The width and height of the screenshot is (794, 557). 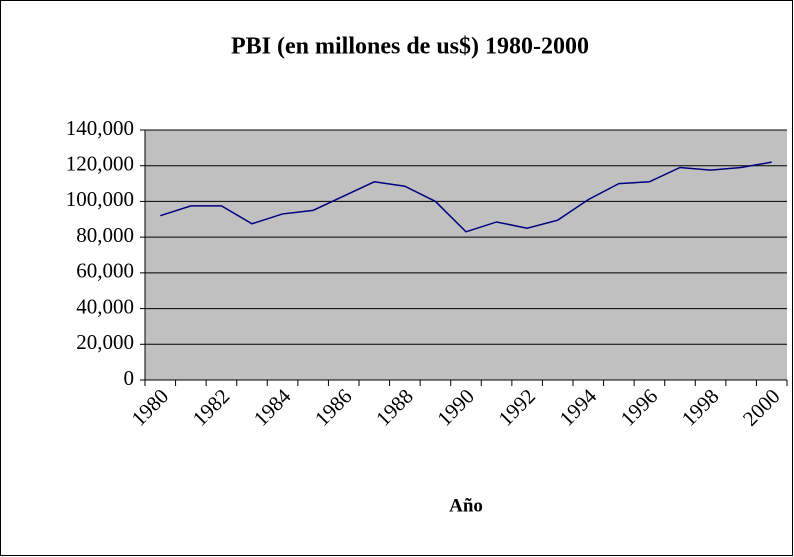 What do you see at coordinates (105, 235) in the screenshot?
I see `y-tick-label: 80,000` at bounding box center [105, 235].